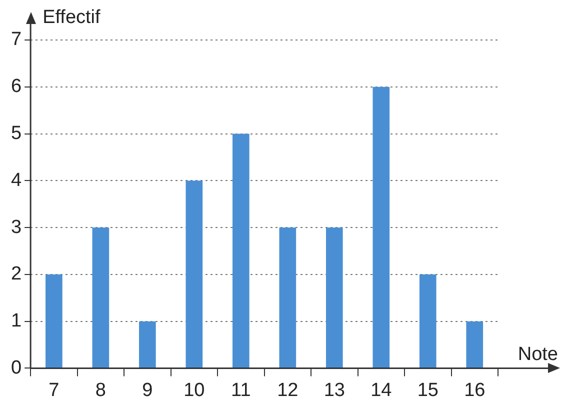 Image resolution: width=573 pixels, height=409 pixels. I want to click on y-tick-label: 0, so click(16, 367).